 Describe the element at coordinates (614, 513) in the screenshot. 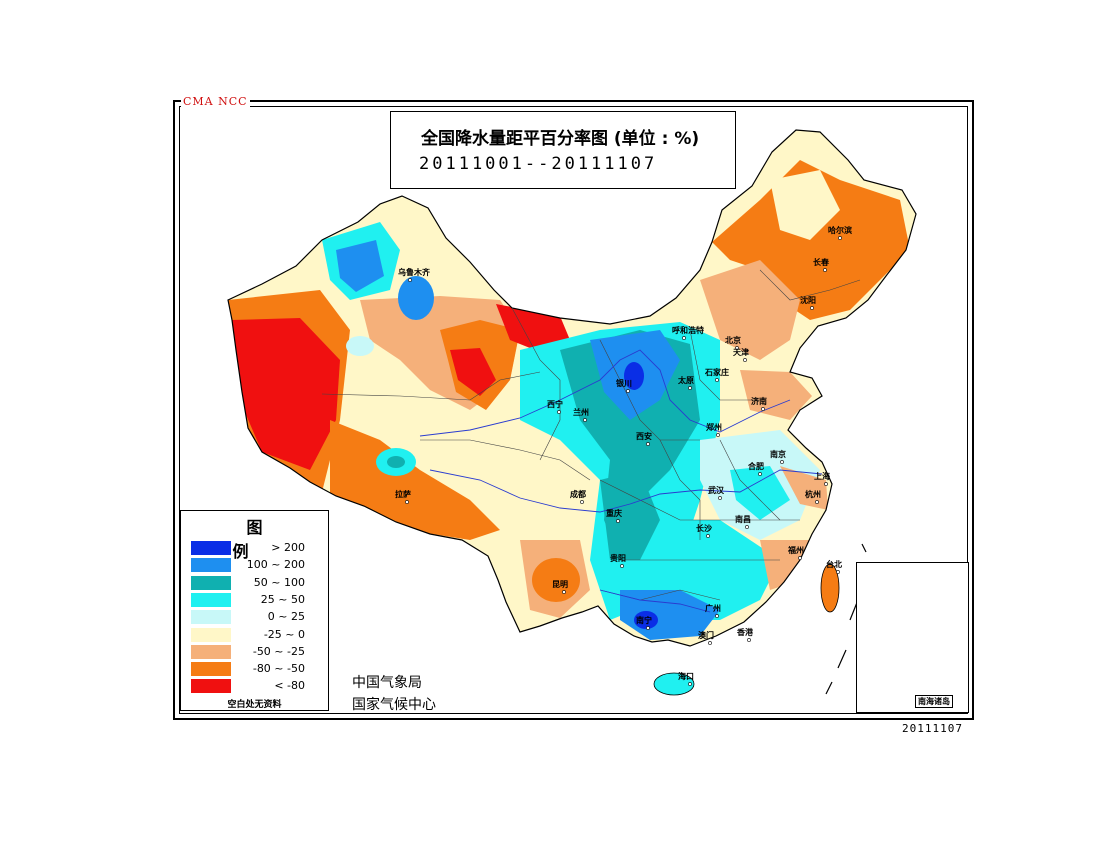

I see `city-label: 重庆` at that location.